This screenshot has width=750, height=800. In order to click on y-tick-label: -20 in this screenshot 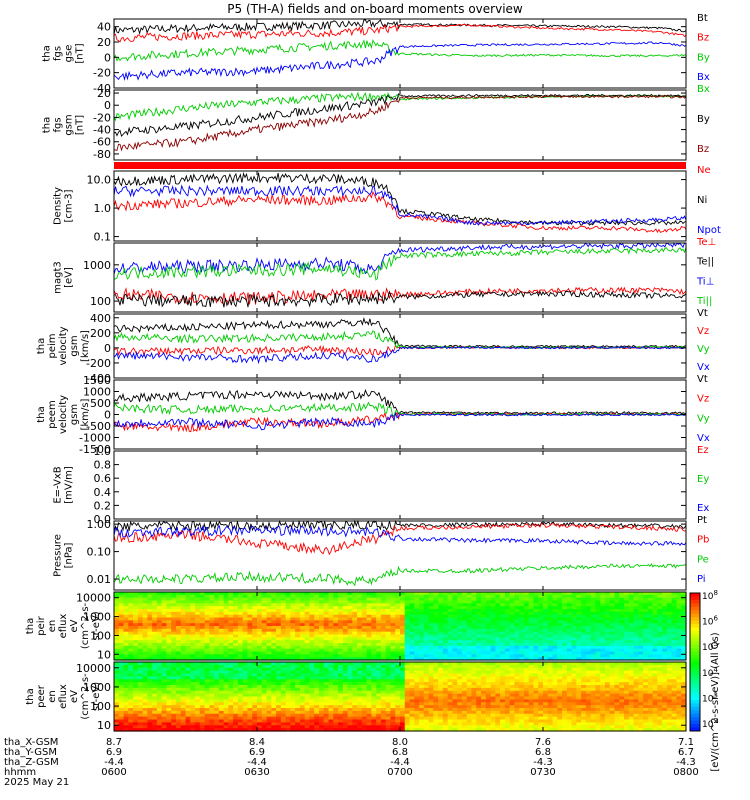, I will do `click(102, 73)`.